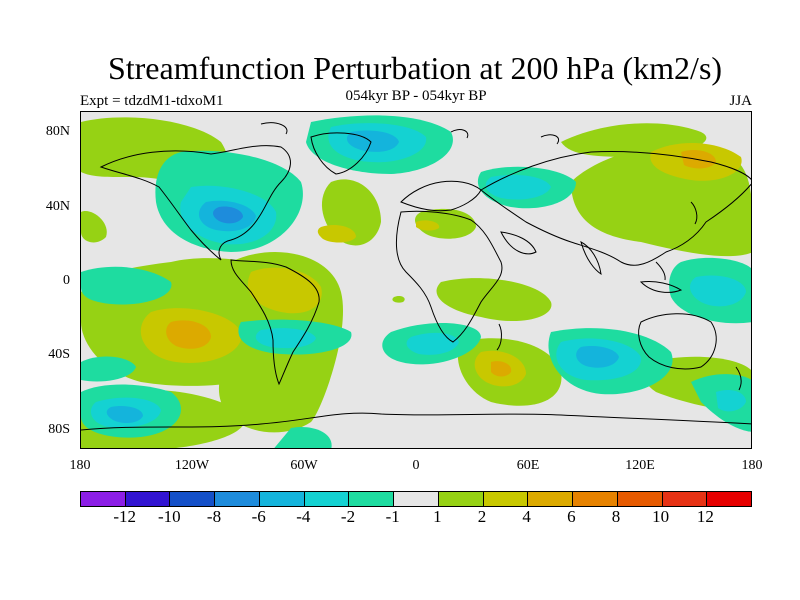 The height and width of the screenshot is (600, 800). Describe the element at coordinates (214, 516) in the screenshot. I see `colorbar-label: -8` at that location.